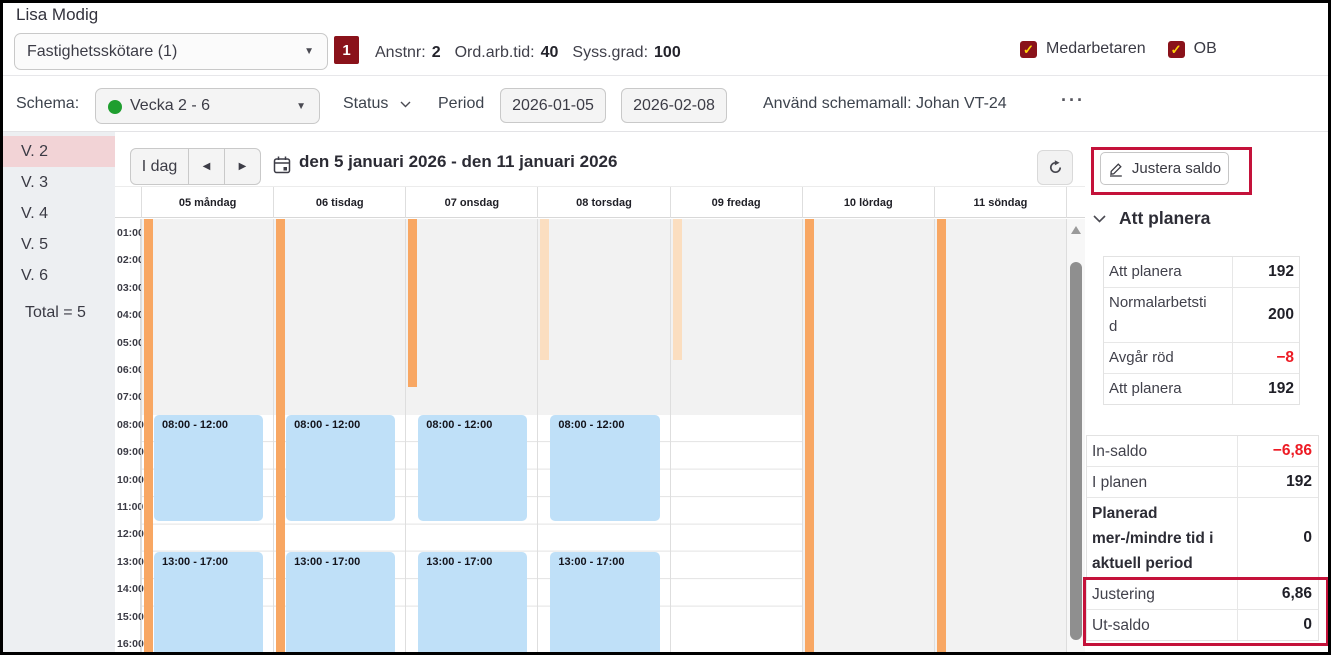  I want to click on more-options-button: ···, so click(1073, 100).